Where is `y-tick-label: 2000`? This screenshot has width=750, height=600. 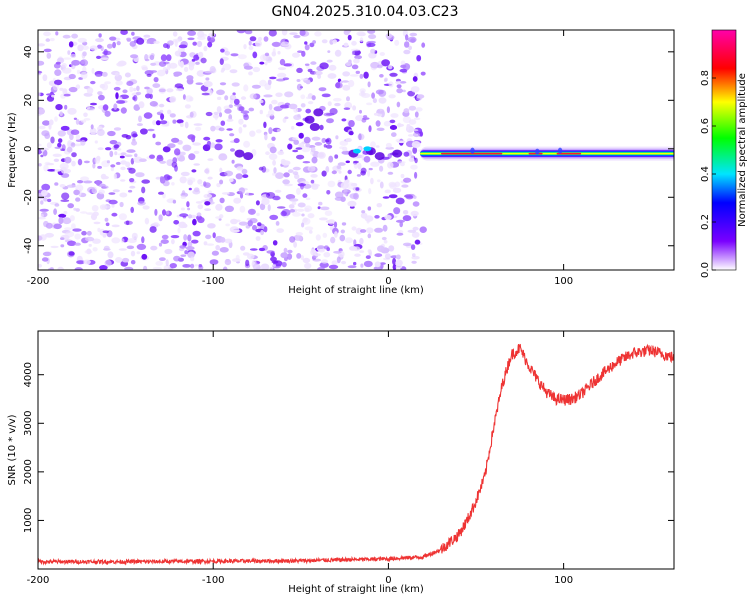
y-tick-label: 2000 is located at coordinates (28, 471).